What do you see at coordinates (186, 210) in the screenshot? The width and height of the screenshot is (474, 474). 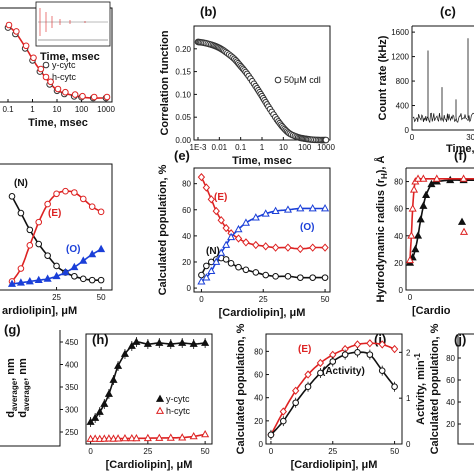 I see `panel-e-ytick-label: 60` at bounding box center [186, 210].